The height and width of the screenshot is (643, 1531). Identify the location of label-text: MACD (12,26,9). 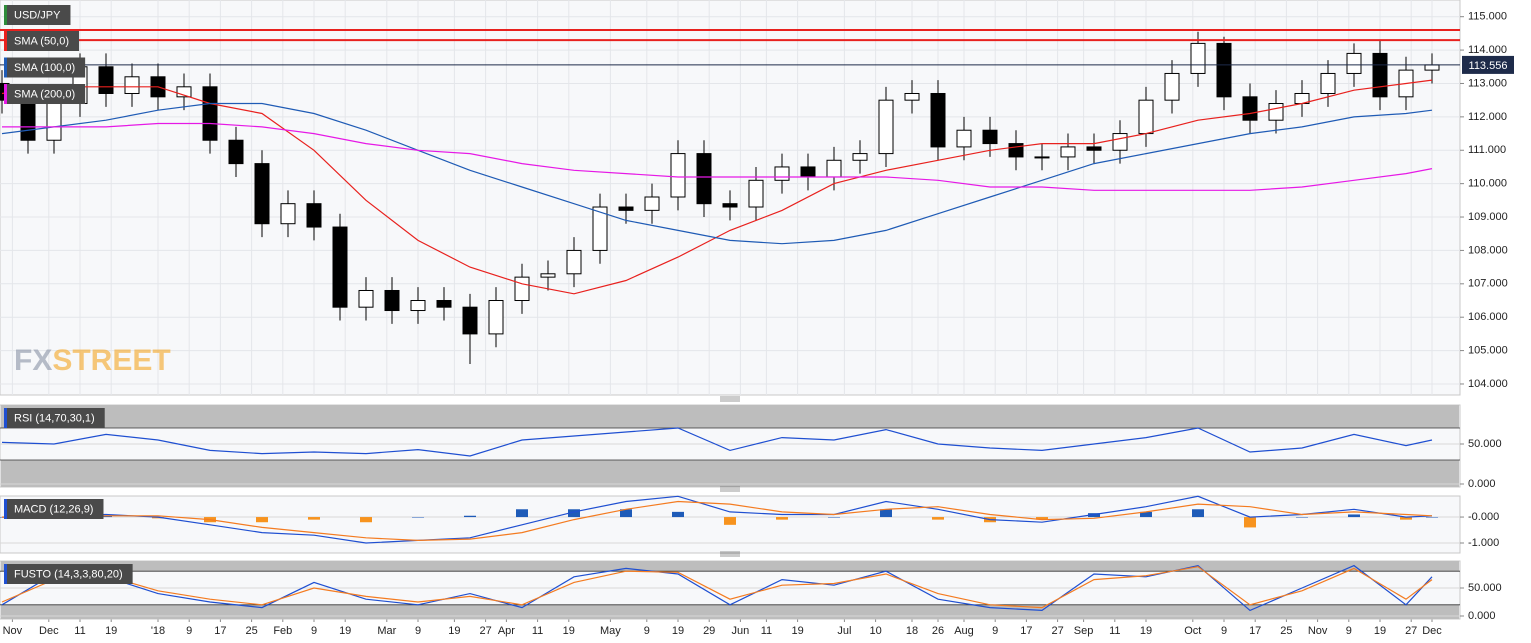
(53, 509).